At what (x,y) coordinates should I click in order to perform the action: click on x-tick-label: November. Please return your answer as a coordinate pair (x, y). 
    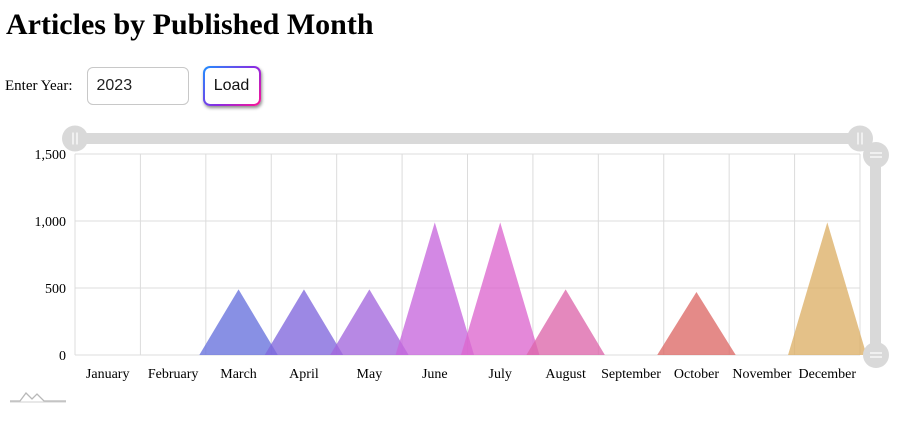
    Looking at the image, I should click on (761, 374).